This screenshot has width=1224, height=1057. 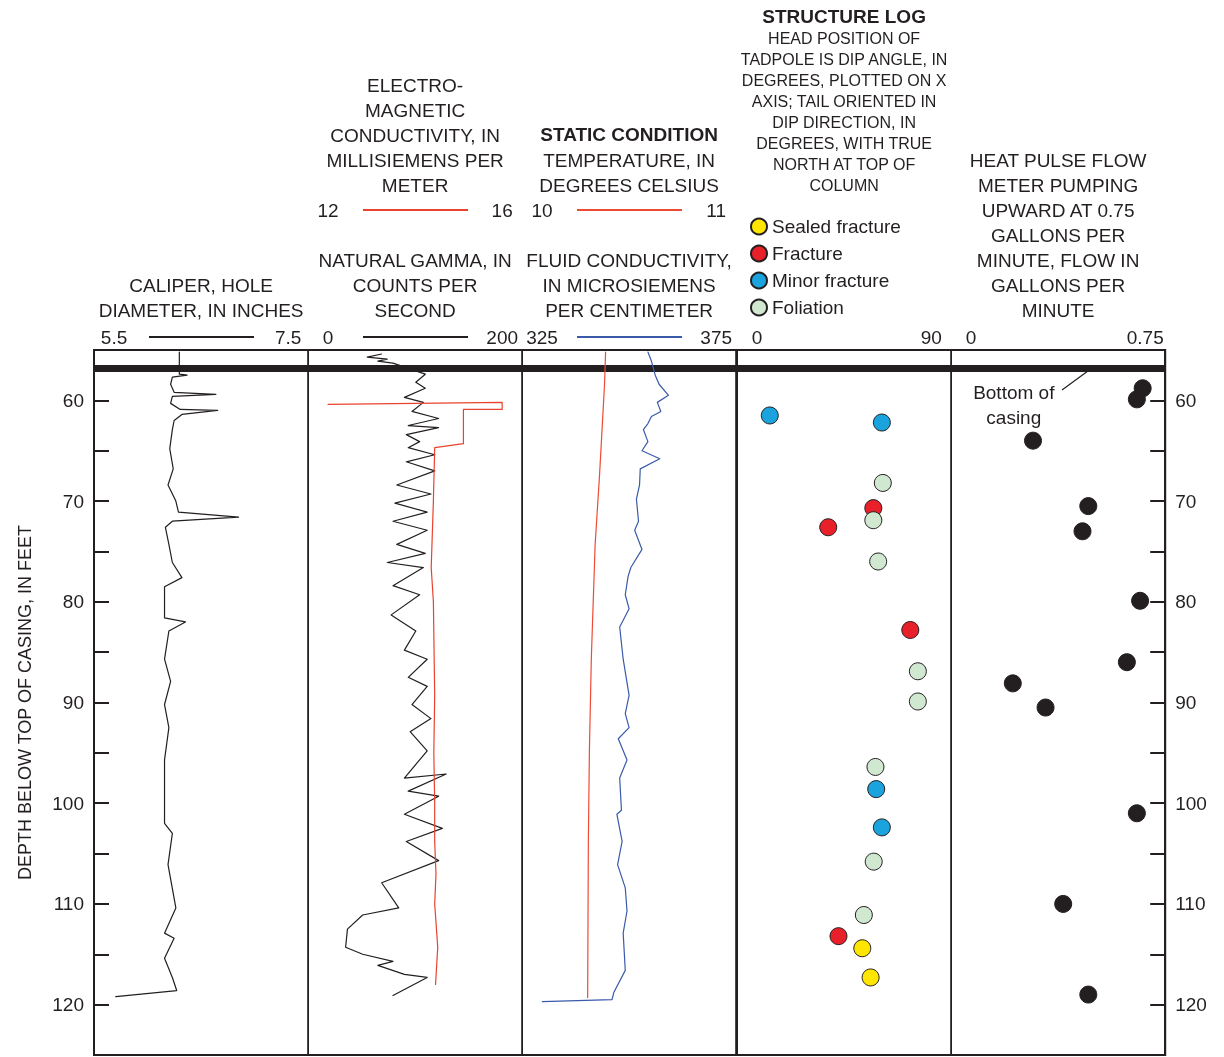 I want to click on chart-subtitle: HEAD POSITION OF TADPOLE IS DIP ANGLE, IN DEGREES, PLOTTED ON X AXIS; TAIL ORIENTED IN DIP DIRECTION, IN DEGREES, WITH TRUE NORTH AT TOP OF COLUMN, so click(x=843, y=112).